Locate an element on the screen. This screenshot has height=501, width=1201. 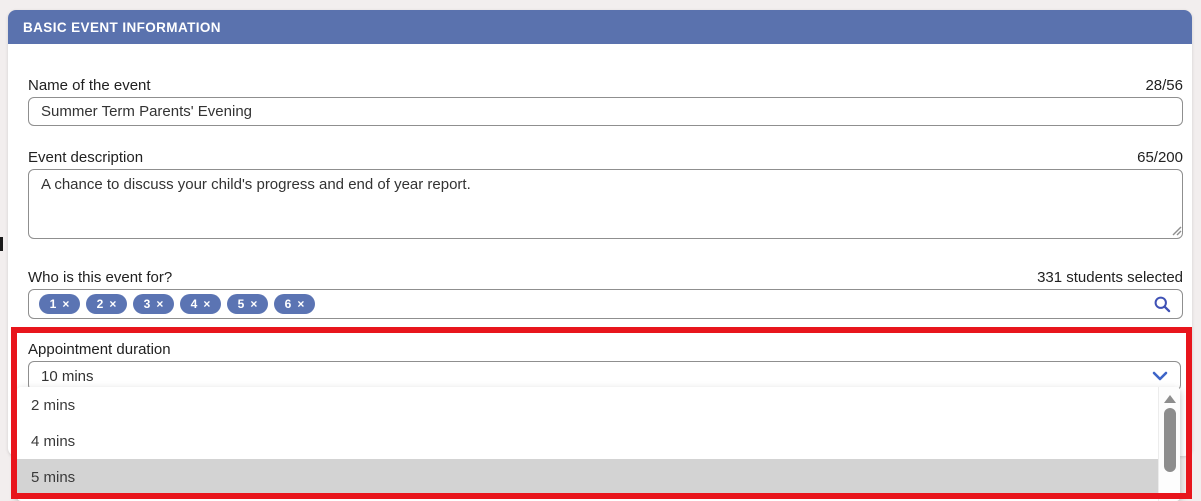
audience-chip: 4 × is located at coordinates (200, 304).